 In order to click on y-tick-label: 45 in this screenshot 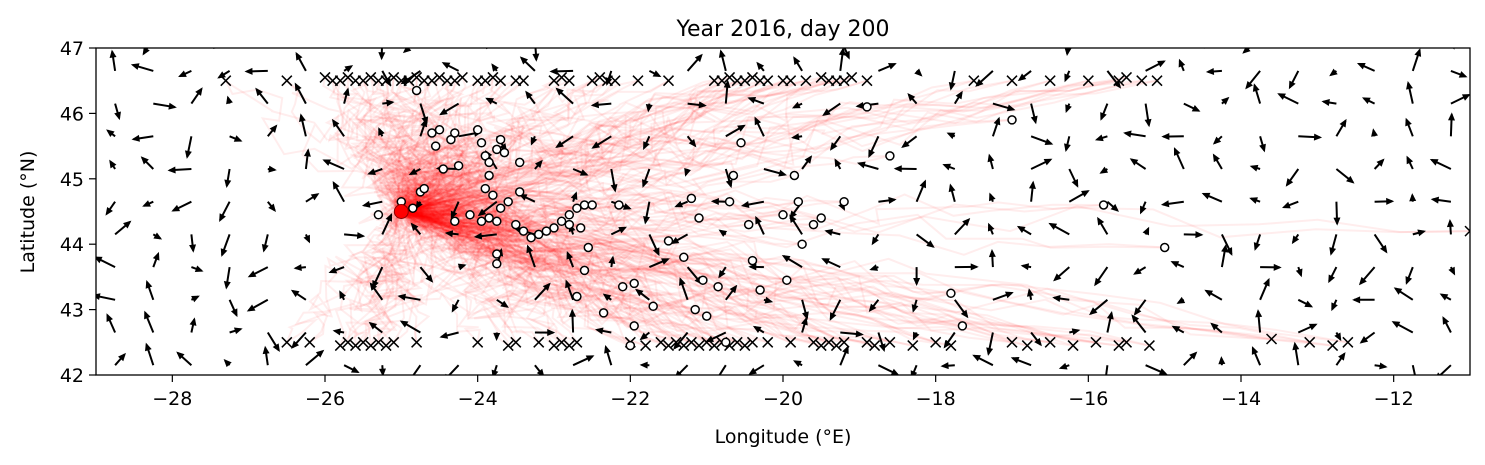, I will do `click(72, 180)`.